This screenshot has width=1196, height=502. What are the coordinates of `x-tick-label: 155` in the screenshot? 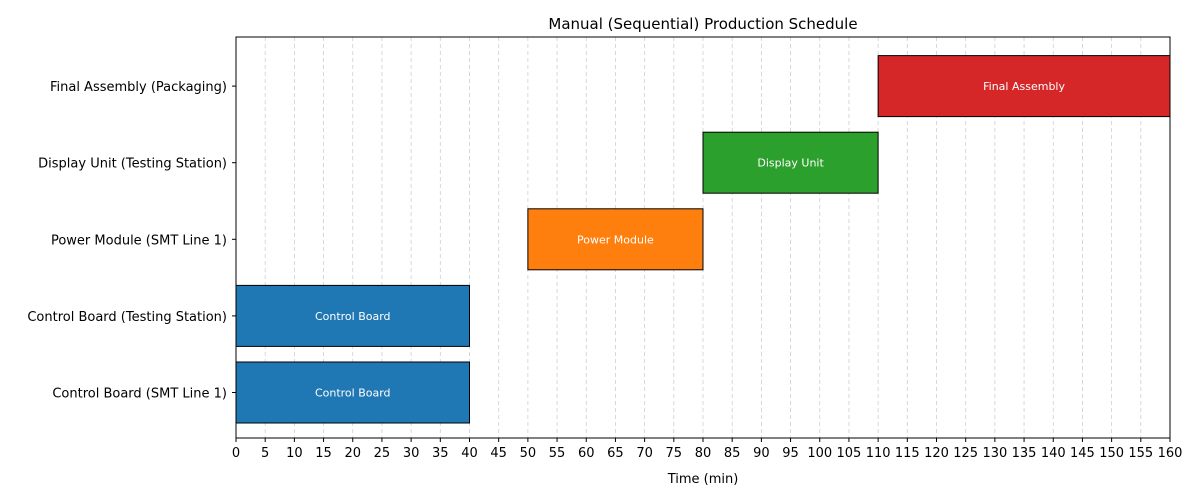 It's located at (1140, 453).